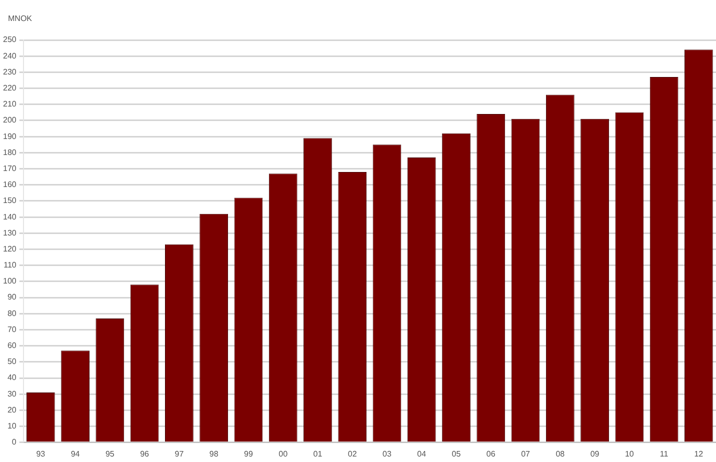  What do you see at coordinates (41, 453) in the screenshot?
I see `x-tick-label: 93` at bounding box center [41, 453].